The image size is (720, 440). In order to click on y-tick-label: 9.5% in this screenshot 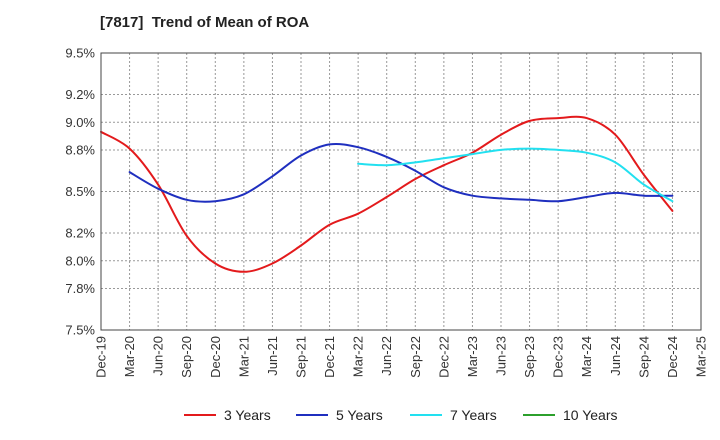, I will do `click(80, 53)`.